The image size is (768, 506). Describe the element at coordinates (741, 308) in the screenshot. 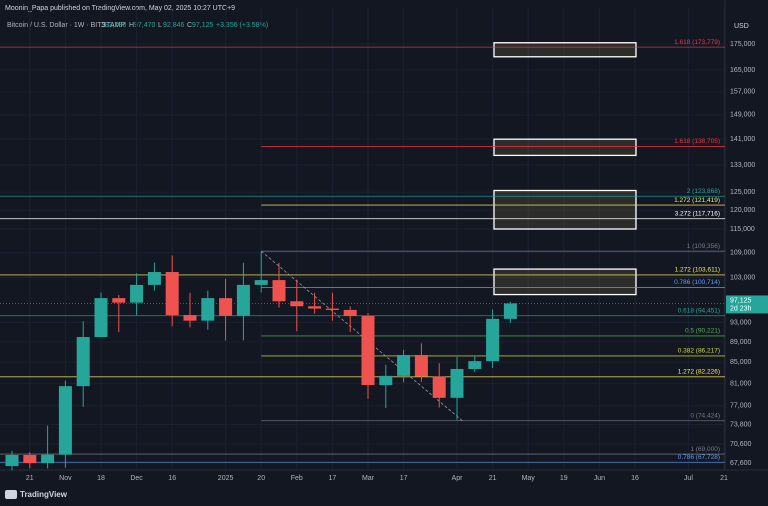

I see `price-tag-countdown: 2d 23h` at that location.